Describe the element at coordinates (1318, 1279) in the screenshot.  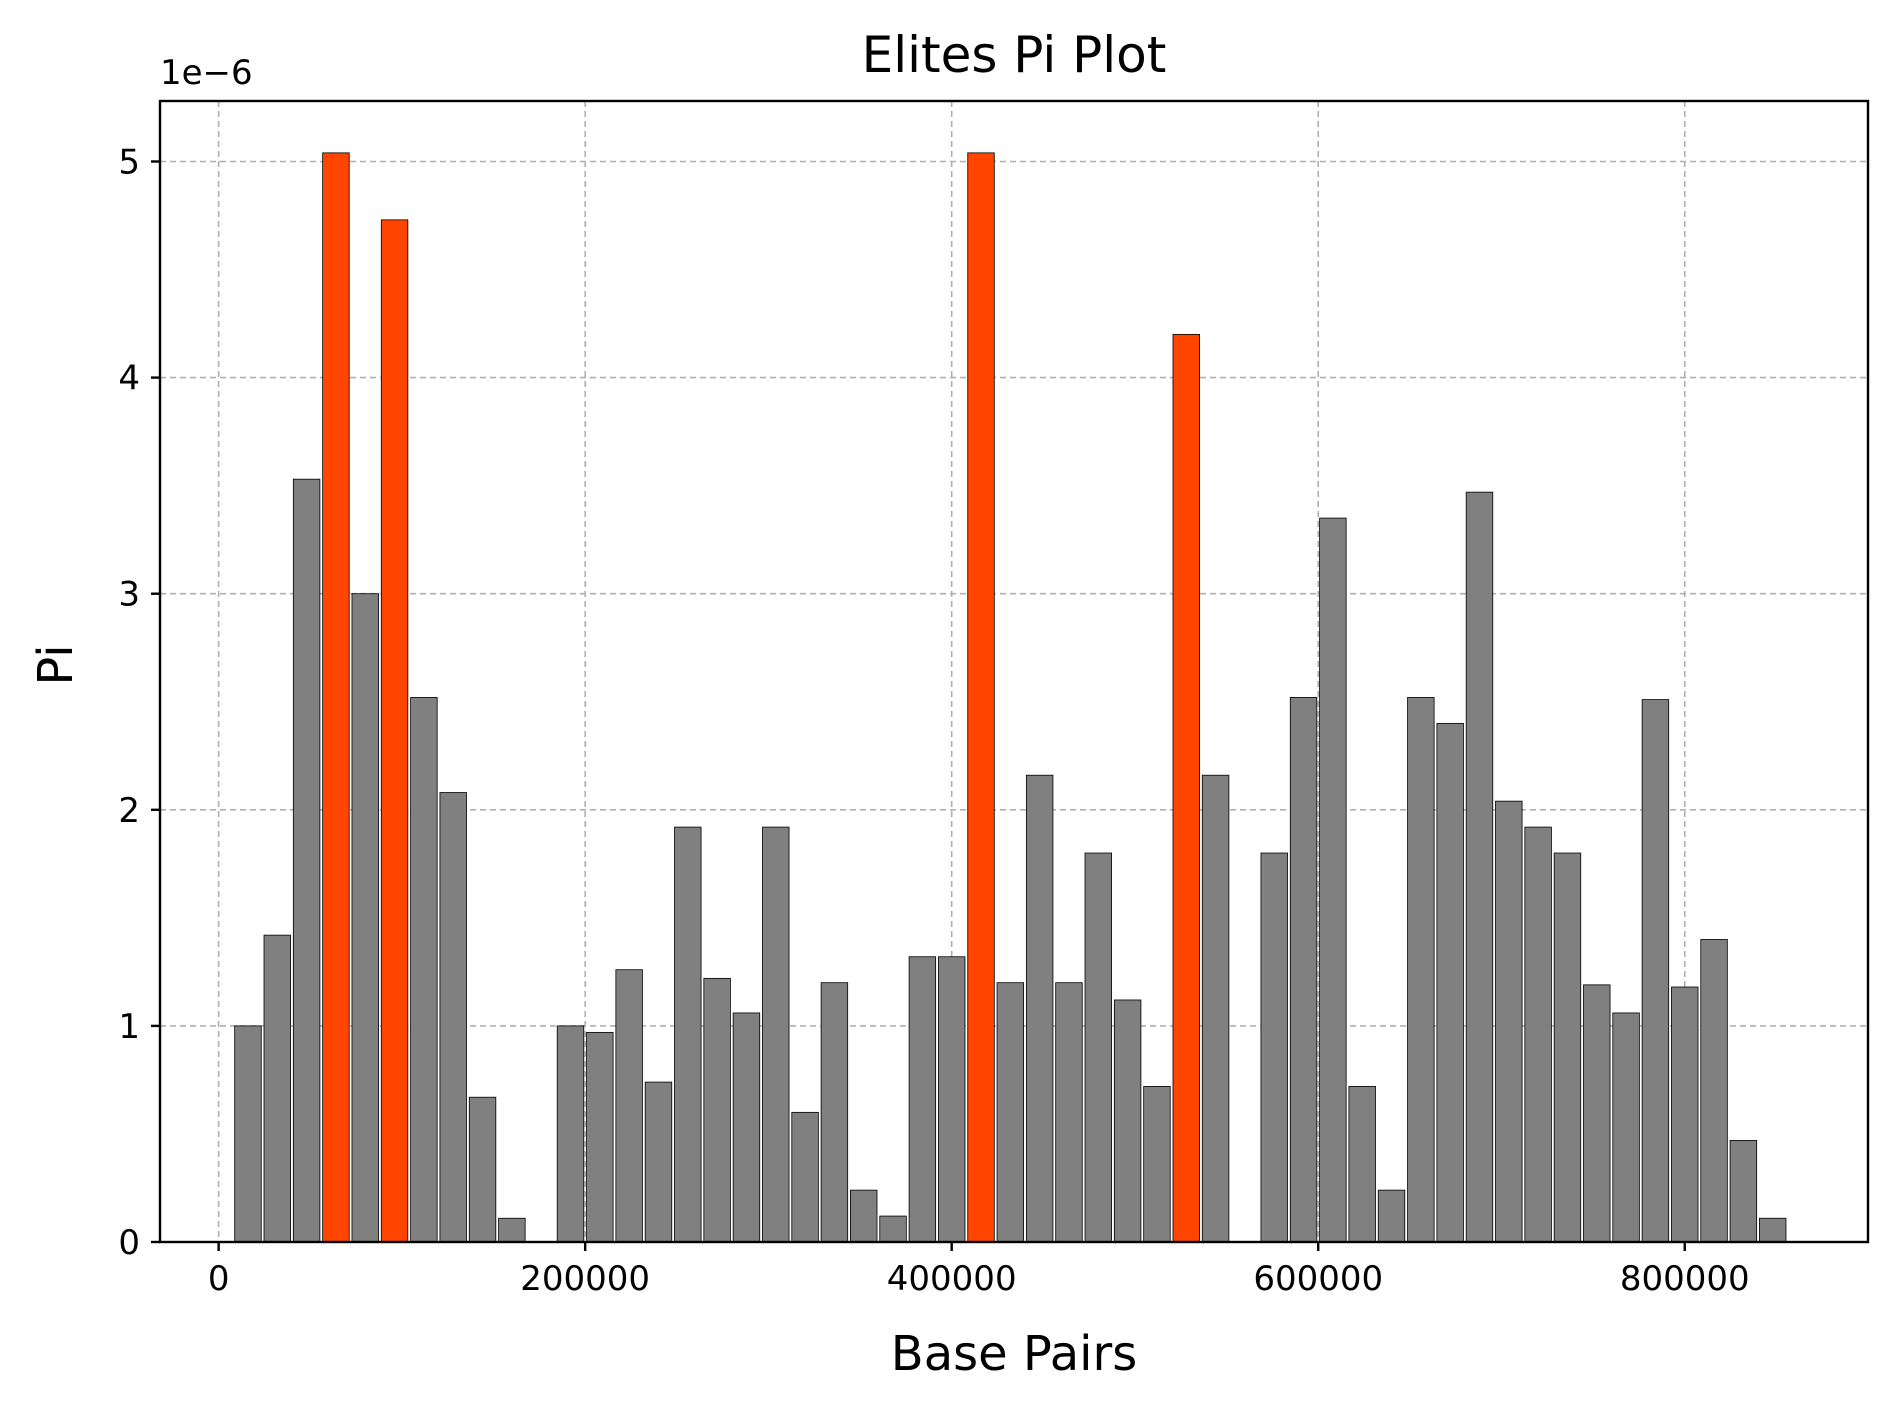
I see `x-tick-label: 600000` at that location.